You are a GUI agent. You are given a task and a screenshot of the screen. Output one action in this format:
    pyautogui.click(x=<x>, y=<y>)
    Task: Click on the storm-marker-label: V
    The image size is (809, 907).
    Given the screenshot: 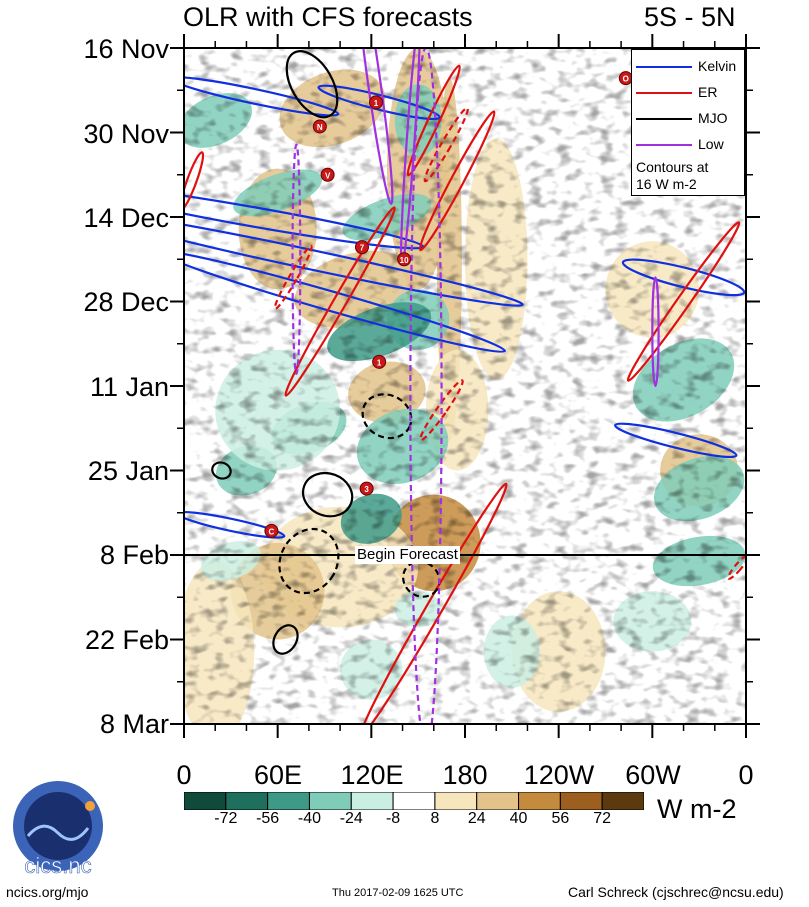 What is the action you would take?
    pyautogui.click(x=328, y=175)
    